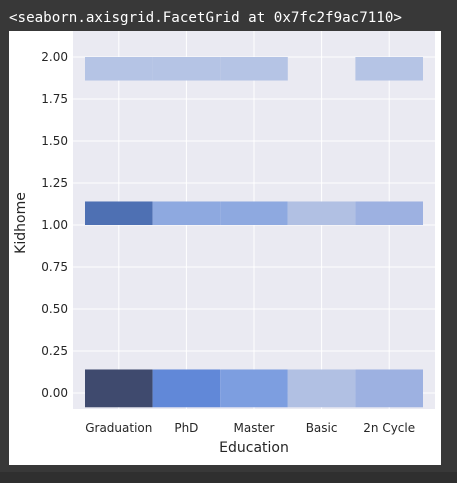 Image resolution: width=457 pixels, height=483 pixels. What do you see at coordinates (21, 223) in the screenshot?
I see `y-axis-title: Kidhome` at bounding box center [21, 223].